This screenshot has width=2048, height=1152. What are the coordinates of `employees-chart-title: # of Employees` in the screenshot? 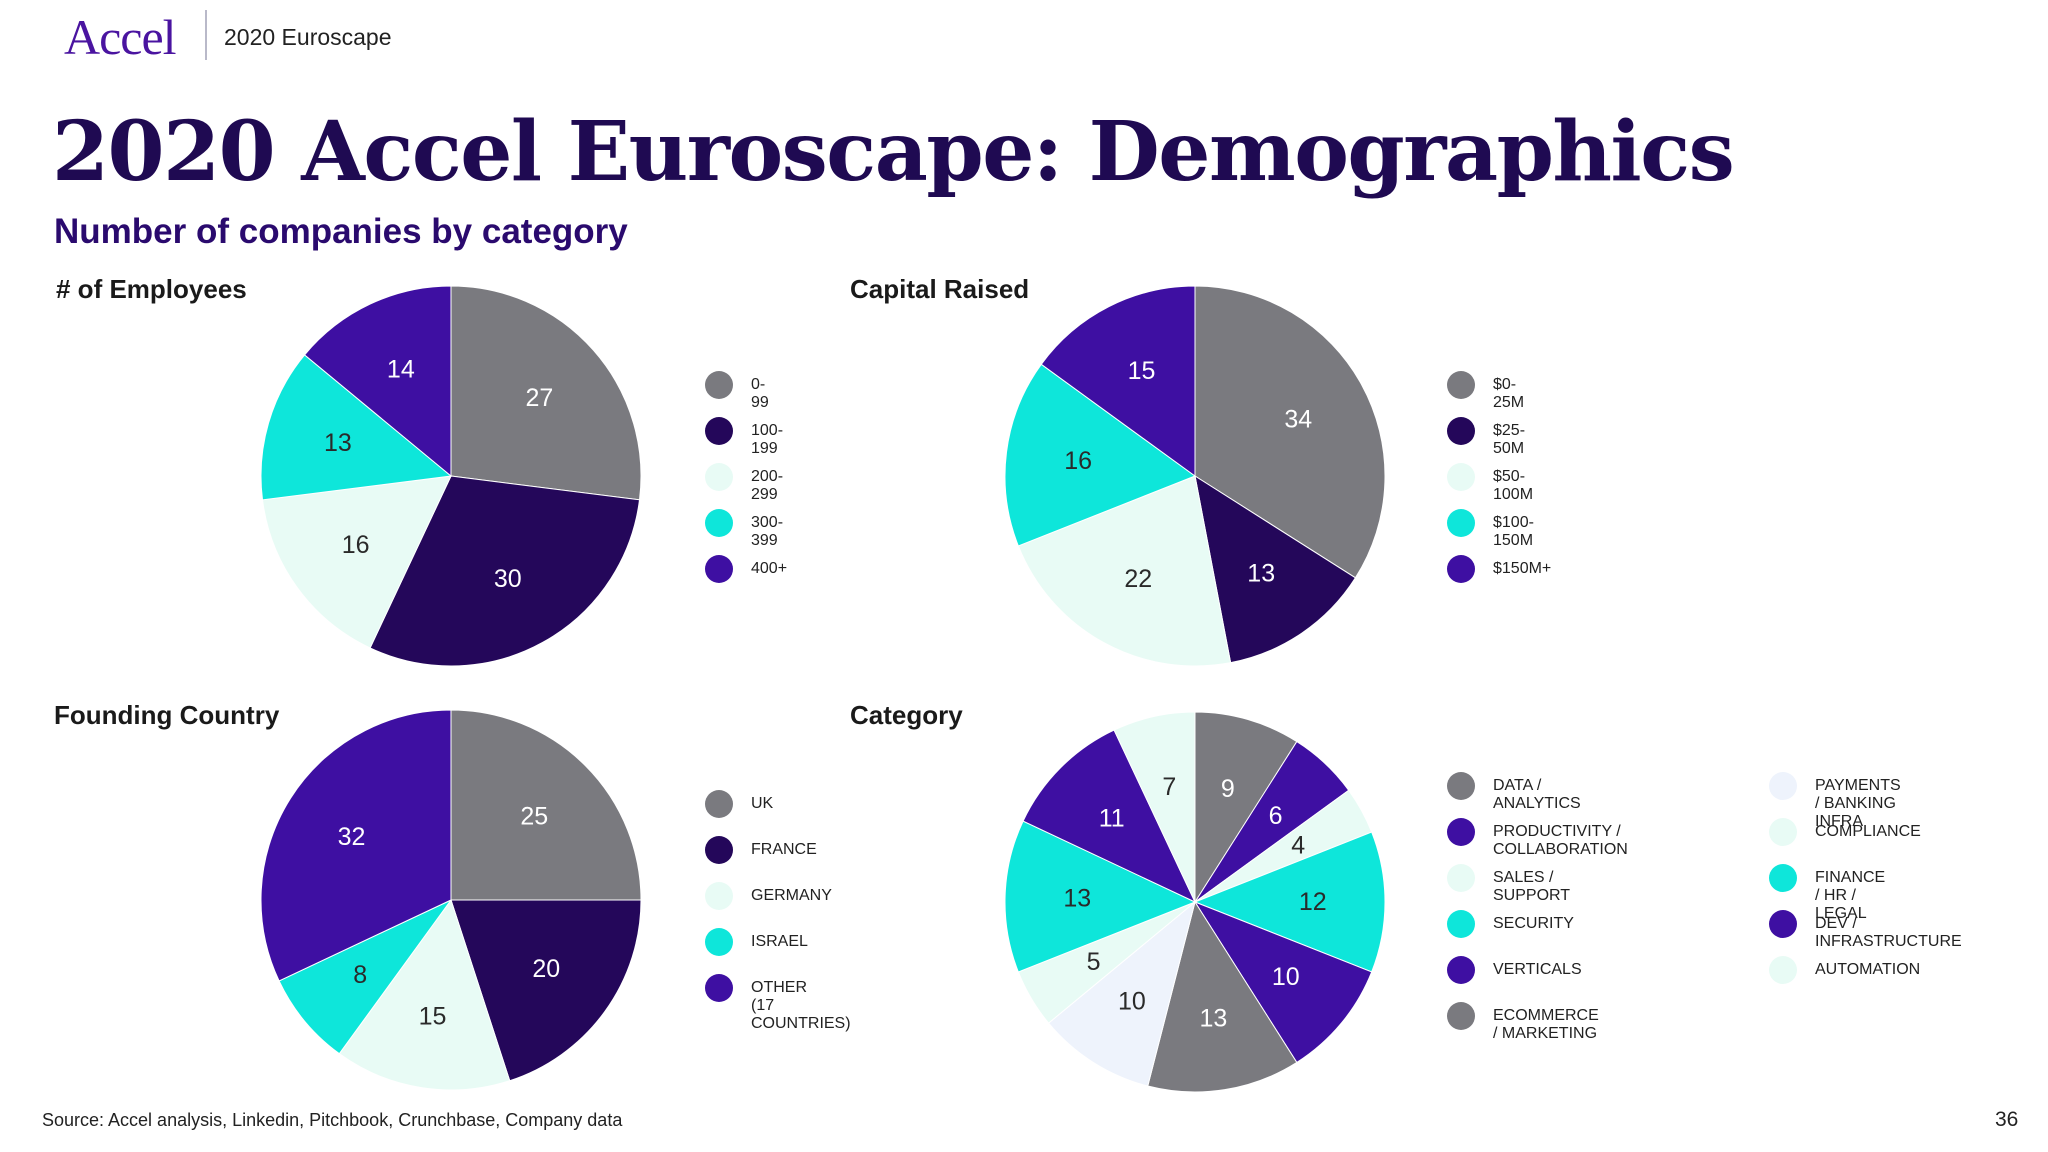 It's located at (151, 289).